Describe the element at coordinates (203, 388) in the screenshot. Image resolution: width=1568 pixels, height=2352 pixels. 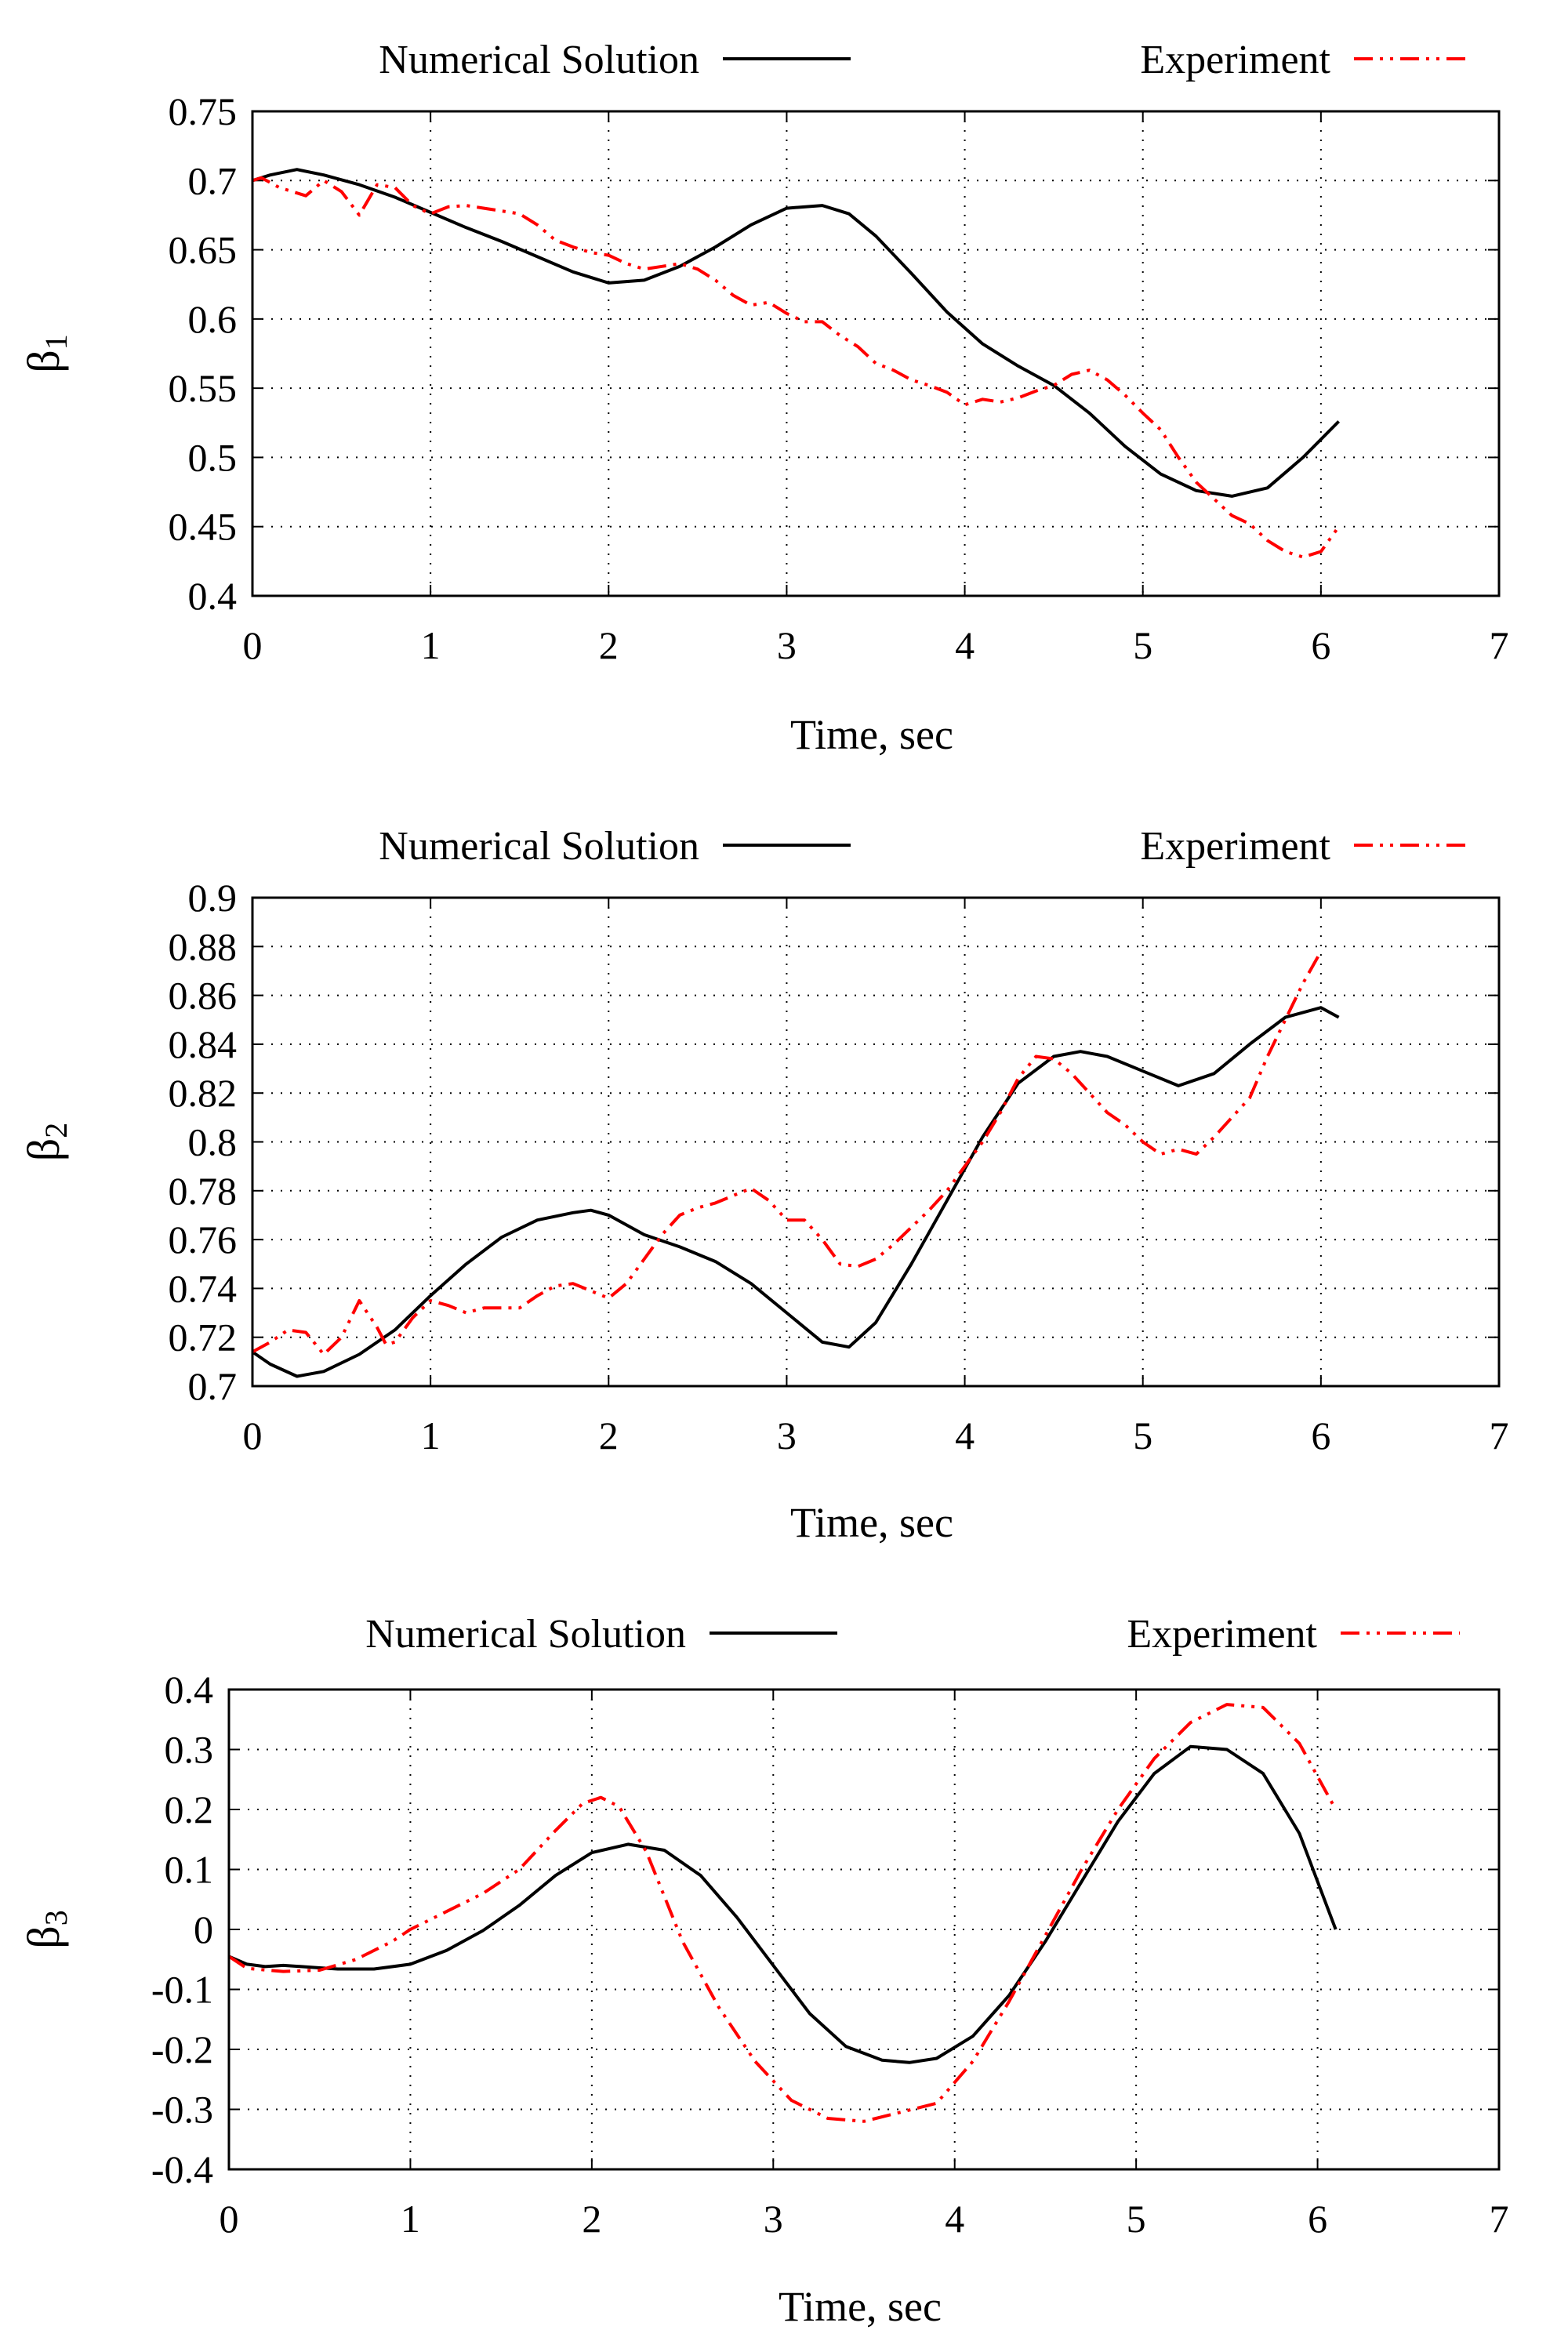
I see `y-tick-label: 0.55` at that location.